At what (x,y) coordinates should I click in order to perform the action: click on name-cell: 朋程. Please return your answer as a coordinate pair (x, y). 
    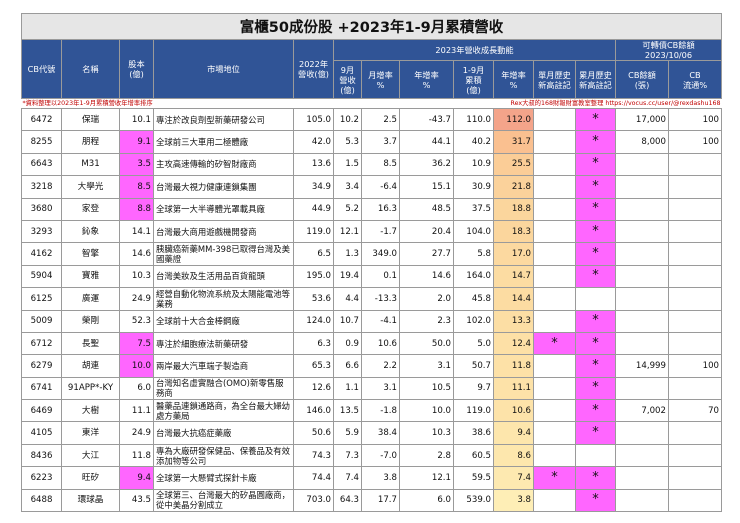
    Looking at the image, I should click on (90, 142).